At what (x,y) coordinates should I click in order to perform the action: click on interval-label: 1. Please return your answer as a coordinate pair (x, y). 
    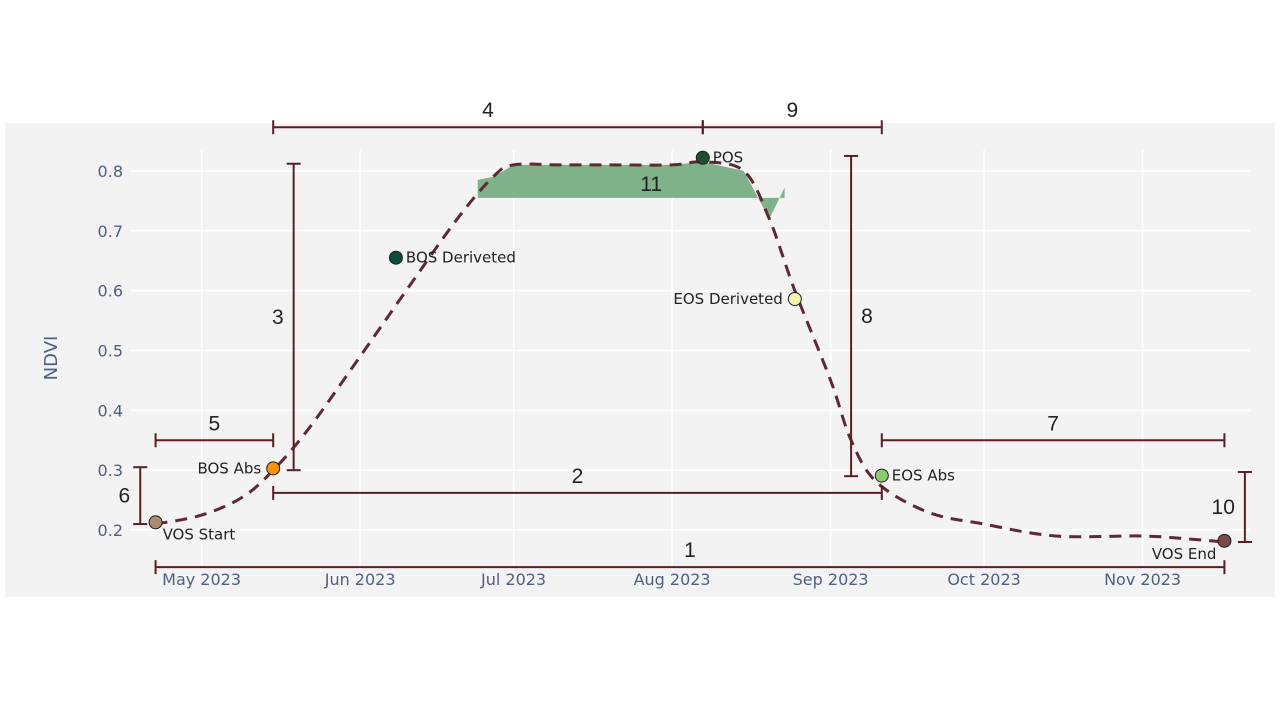
    Looking at the image, I should click on (690, 550).